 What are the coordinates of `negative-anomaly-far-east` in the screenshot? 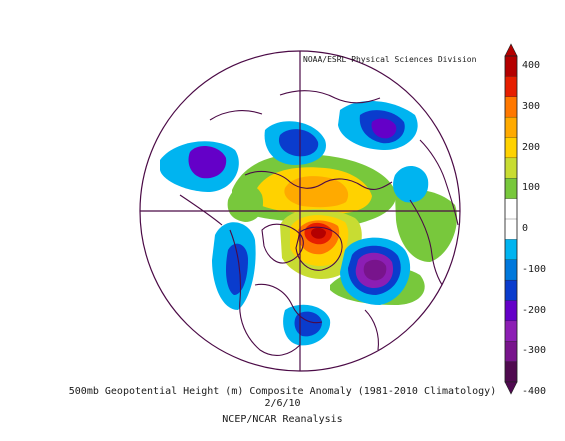 It's located at (411, 184).